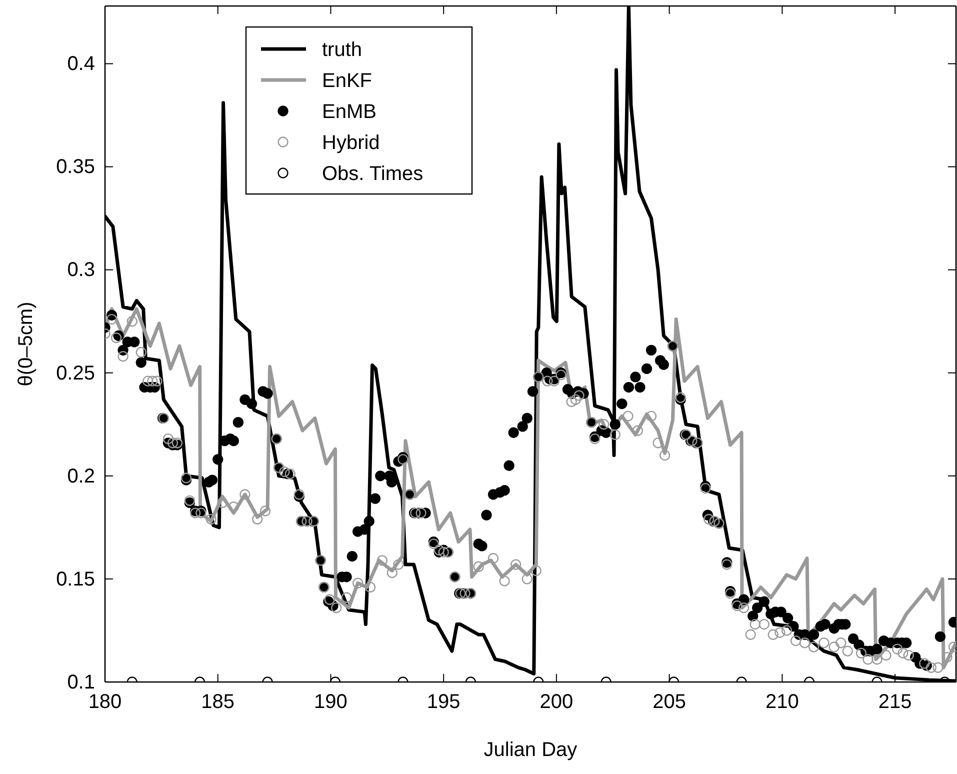 The width and height of the screenshot is (957, 774). What do you see at coordinates (105, 702) in the screenshot?
I see `x-tick-label: 180` at bounding box center [105, 702].